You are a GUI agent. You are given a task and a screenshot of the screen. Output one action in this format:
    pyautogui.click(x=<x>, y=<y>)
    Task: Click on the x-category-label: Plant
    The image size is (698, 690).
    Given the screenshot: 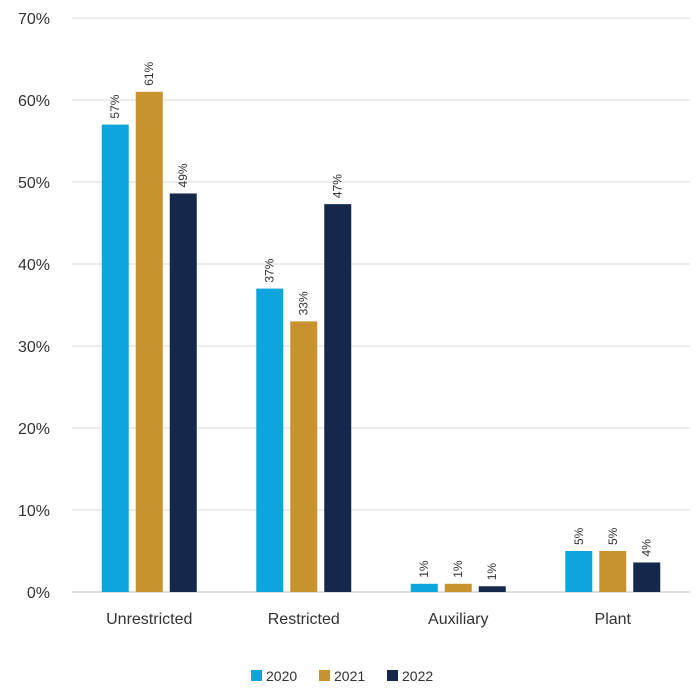 What is the action you would take?
    pyautogui.click(x=613, y=619)
    